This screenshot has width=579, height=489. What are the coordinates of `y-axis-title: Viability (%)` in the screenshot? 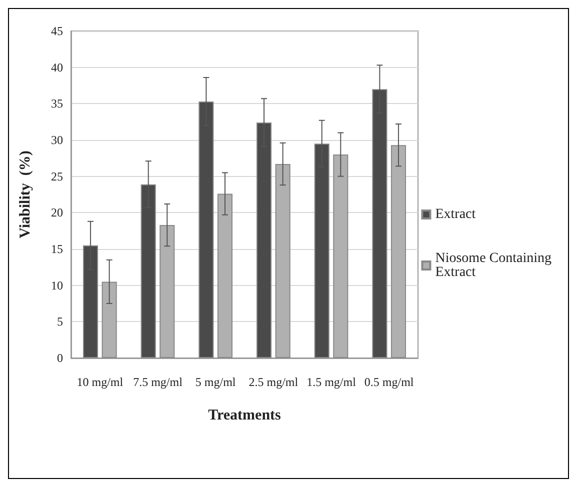 It's located at (26, 194).